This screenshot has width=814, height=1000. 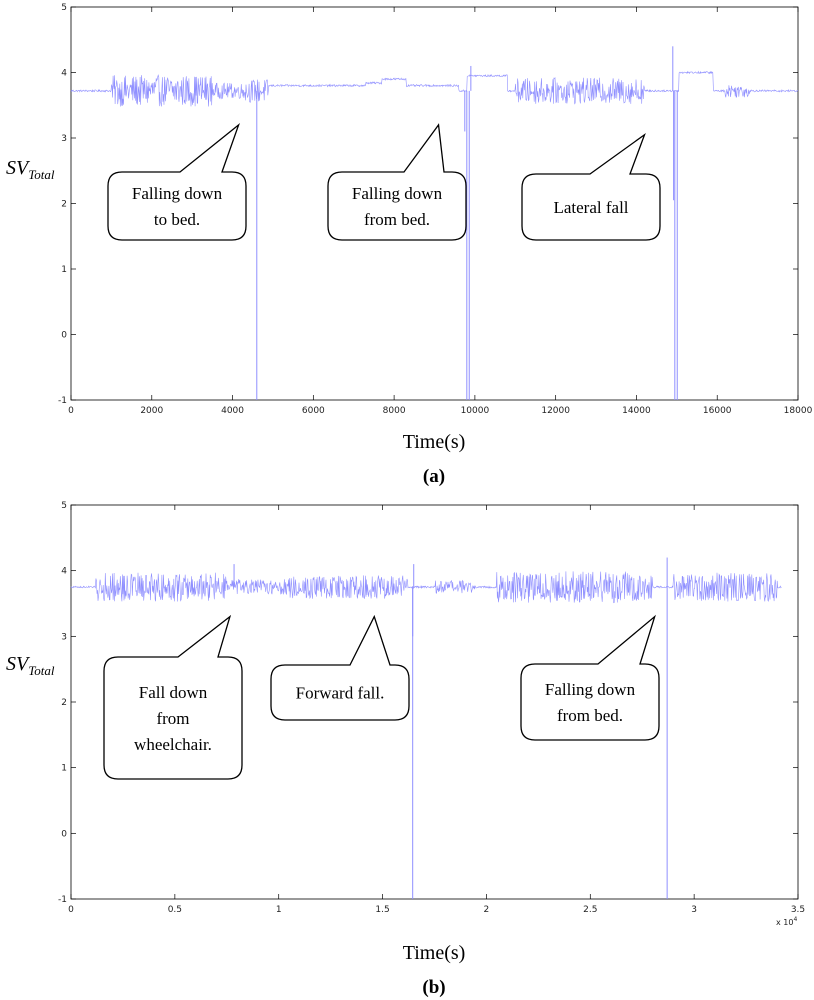 I want to click on callout-text: from, so click(x=172, y=718).